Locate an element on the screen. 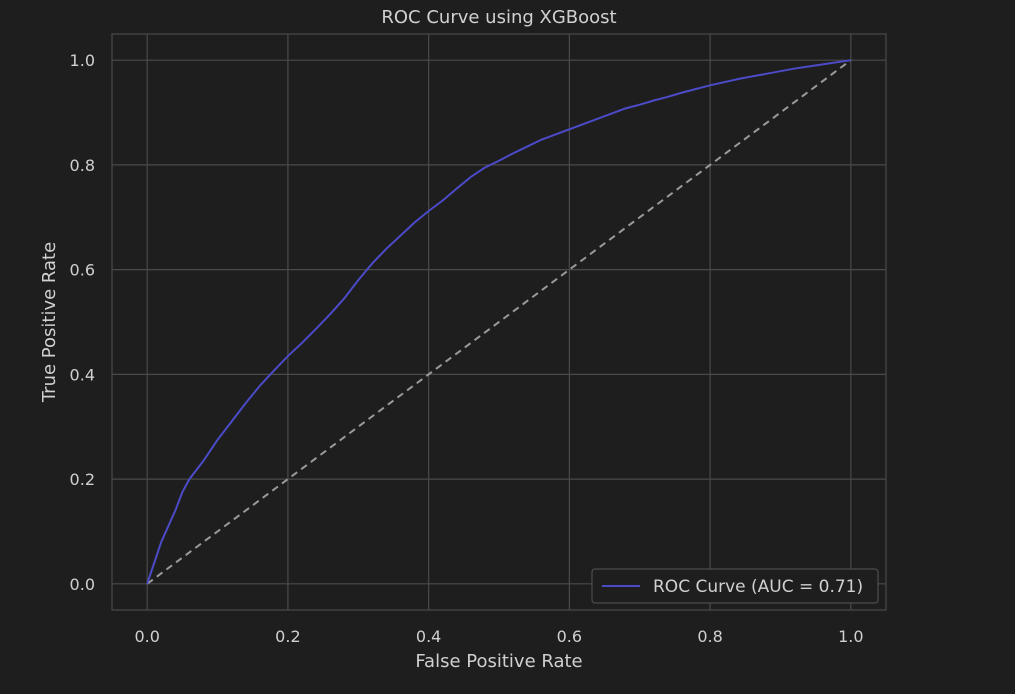 Image resolution: width=1015 pixels, height=694 pixels. legend-label-roc: ROC Curve (AUC = 0.71) is located at coordinates (758, 587).